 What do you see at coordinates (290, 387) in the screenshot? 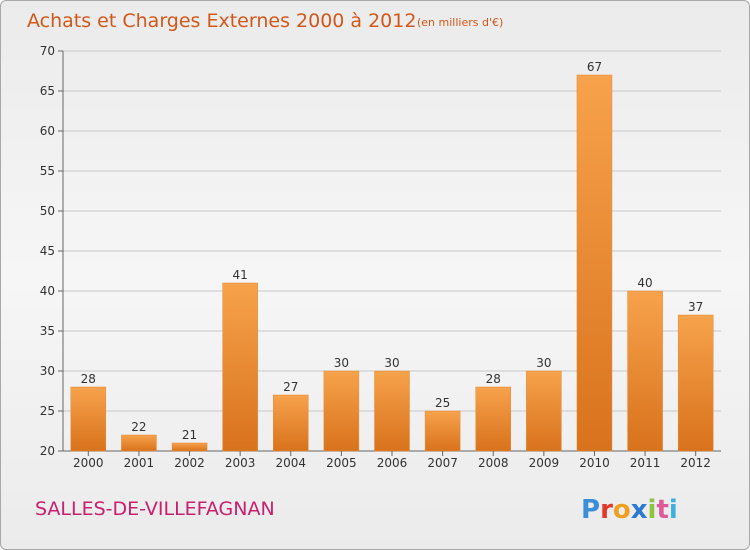
I see `value-label-2004: 27` at bounding box center [290, 387].